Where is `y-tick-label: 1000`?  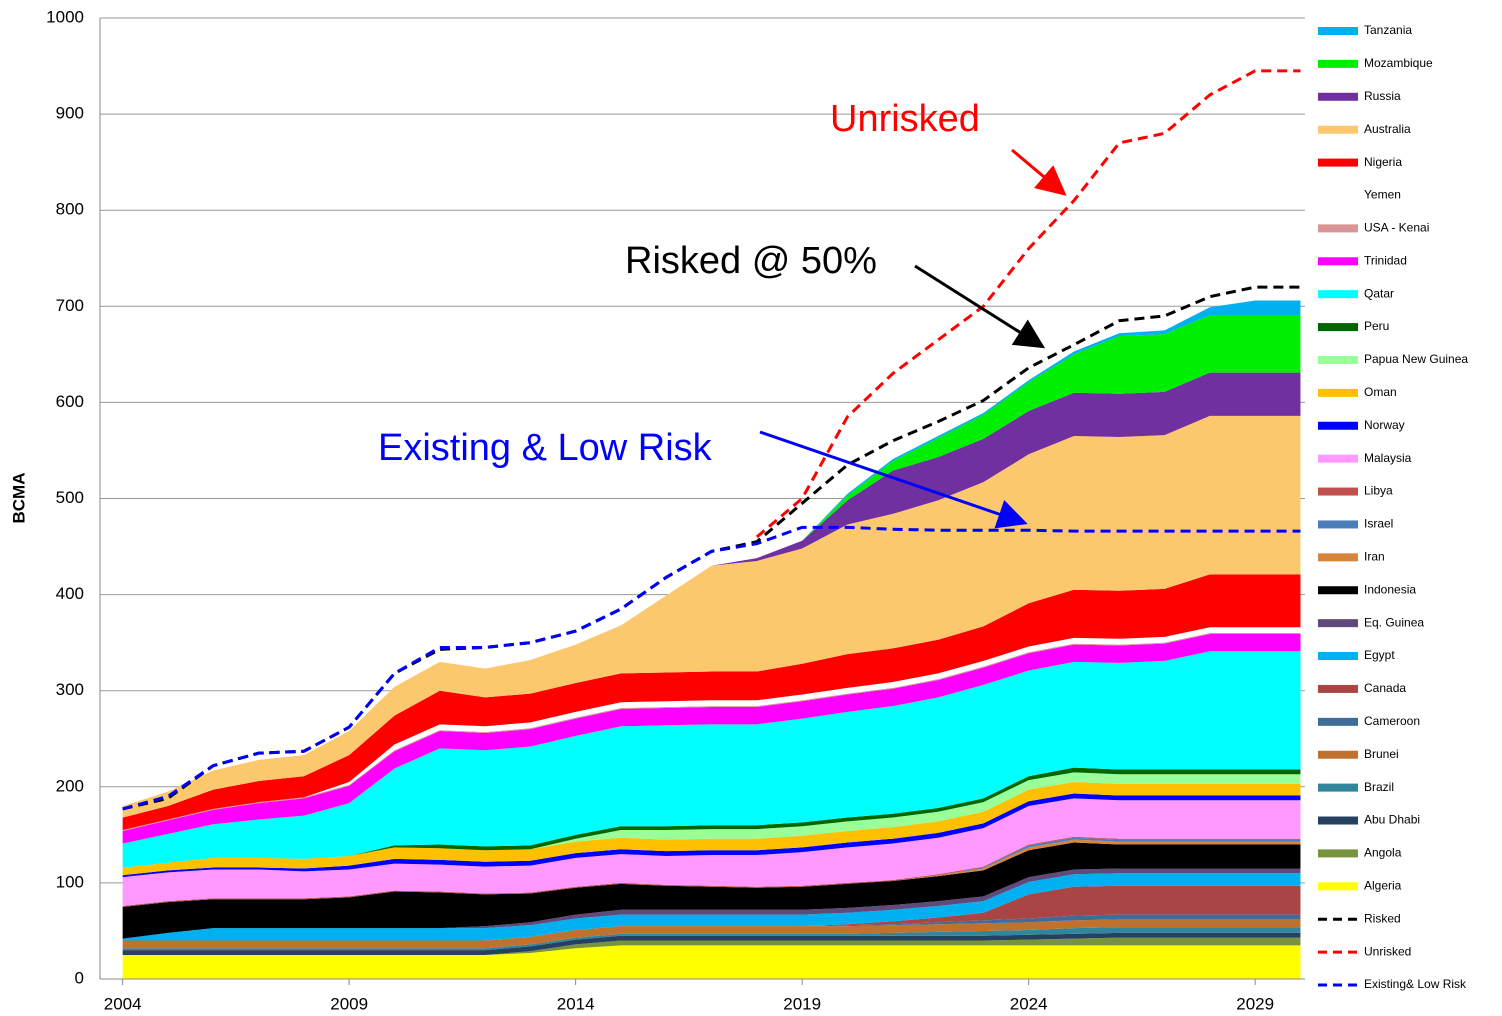 y-tick-label: 1000 is located at coordinates (65, 16).